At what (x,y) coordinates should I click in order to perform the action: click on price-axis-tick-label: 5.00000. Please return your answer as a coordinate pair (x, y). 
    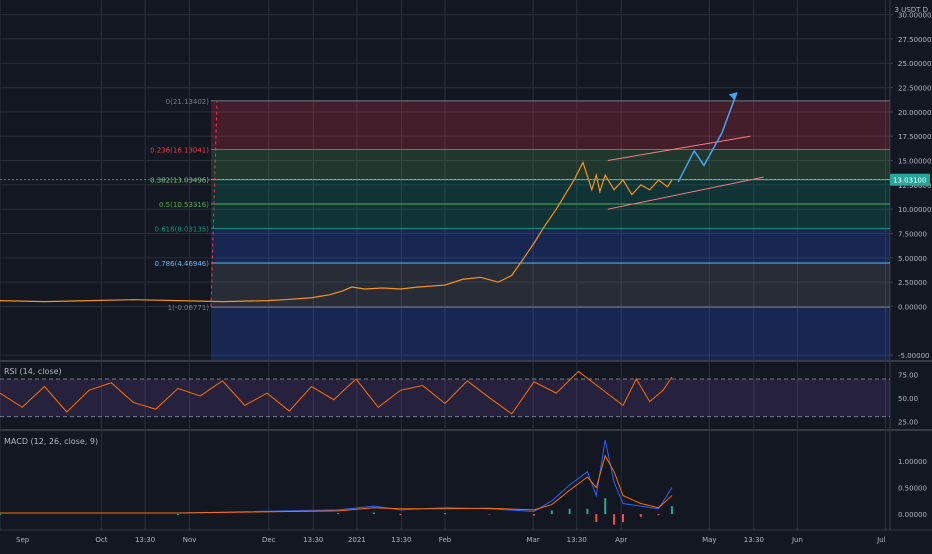
    Looking at the image, I should click on (912, 259).